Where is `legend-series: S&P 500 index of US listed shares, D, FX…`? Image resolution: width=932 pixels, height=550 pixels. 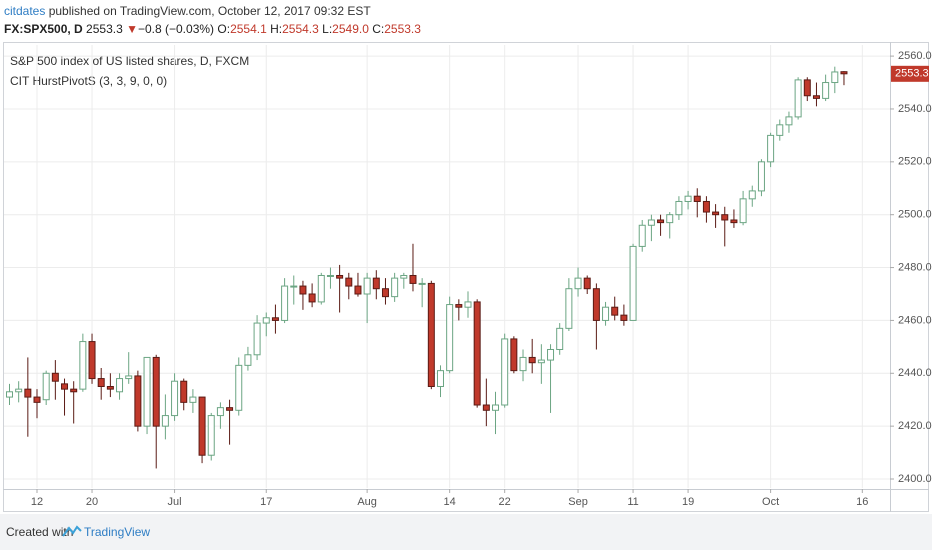 legend-series: S&P 500 index of US listed shares, D, FX… is located at coordinates (129, 61).